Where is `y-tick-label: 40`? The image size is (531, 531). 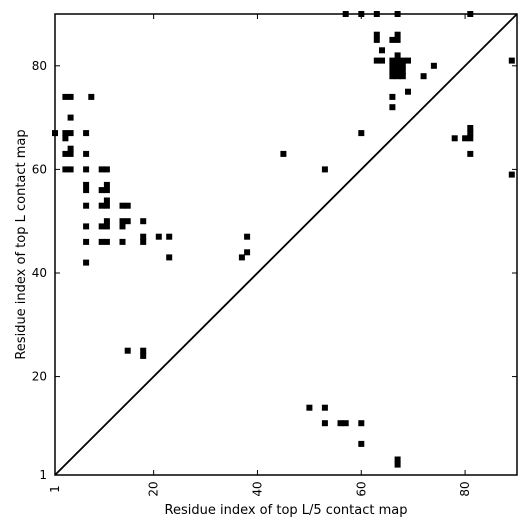
y-tick-label: 40 is located at coordinates (39, 273).